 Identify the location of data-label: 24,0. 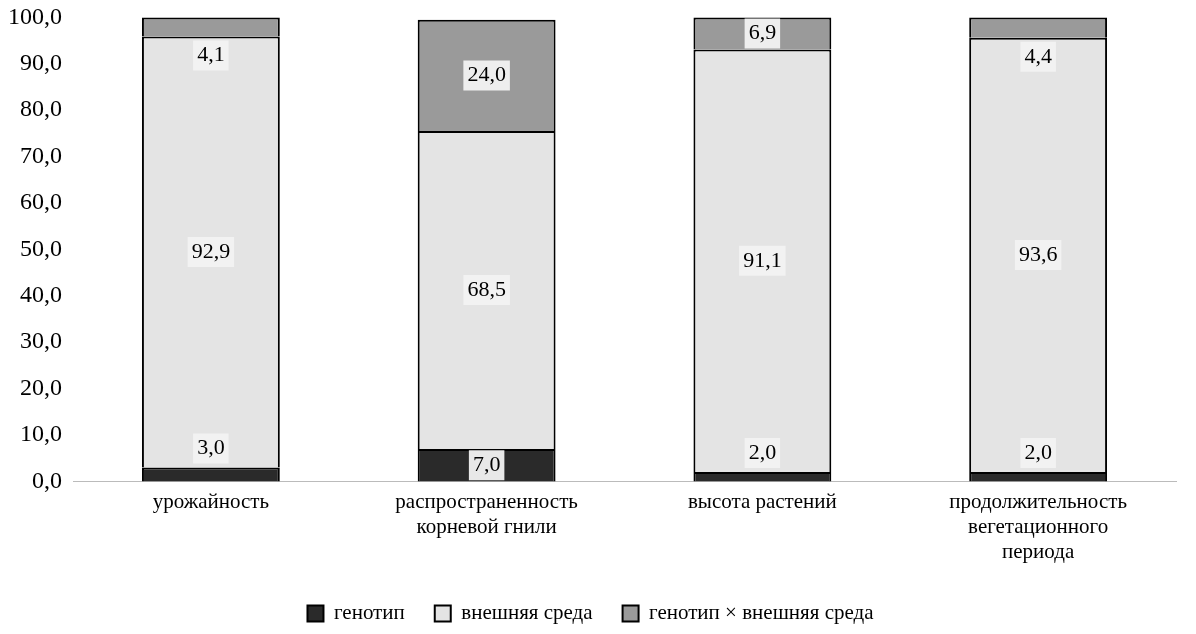
(486, 74).